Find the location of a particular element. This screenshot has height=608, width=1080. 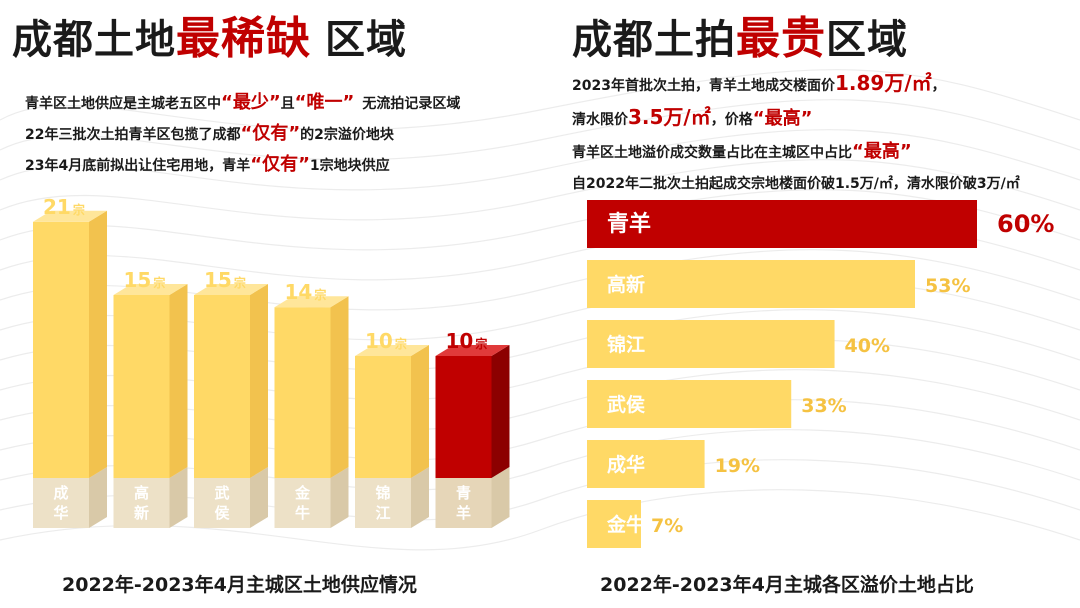

bar-category-label: 高 is located at coordinates (141, 493).